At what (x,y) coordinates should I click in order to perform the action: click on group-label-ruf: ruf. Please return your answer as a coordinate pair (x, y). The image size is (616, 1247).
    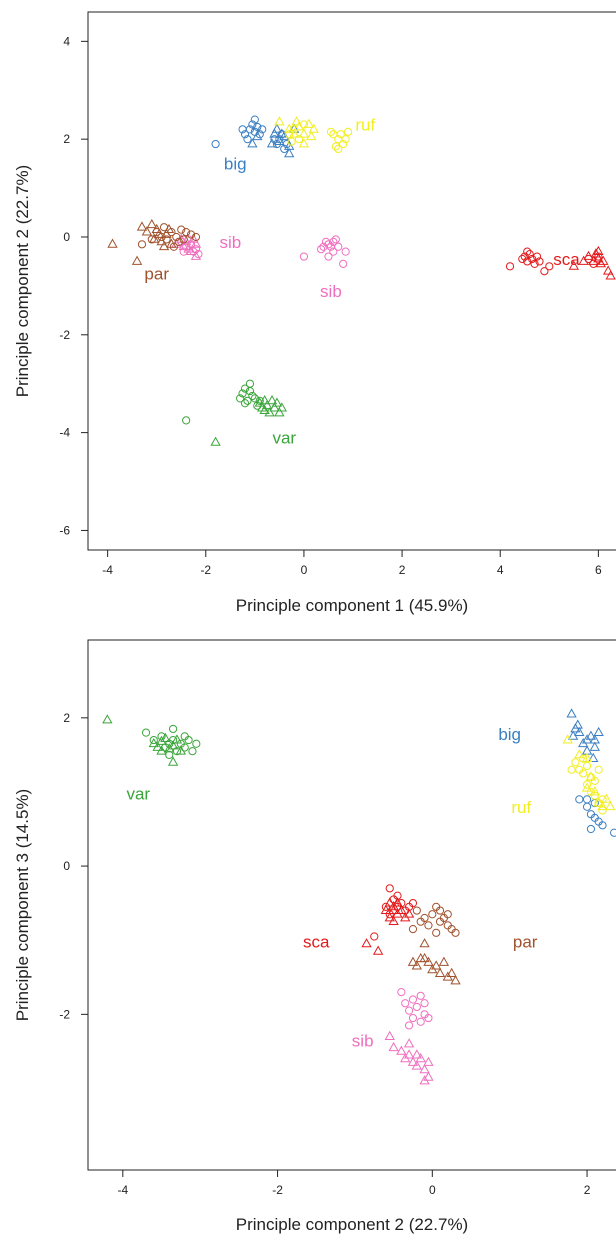
    Looking at the image, I should click on (521, 807).